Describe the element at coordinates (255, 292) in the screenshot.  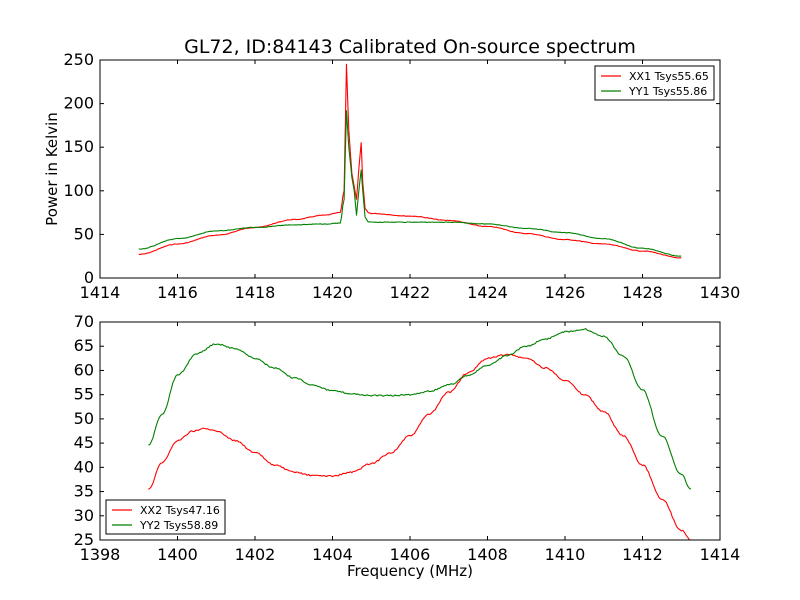
I see `x-tick-label: 1418` at that location.